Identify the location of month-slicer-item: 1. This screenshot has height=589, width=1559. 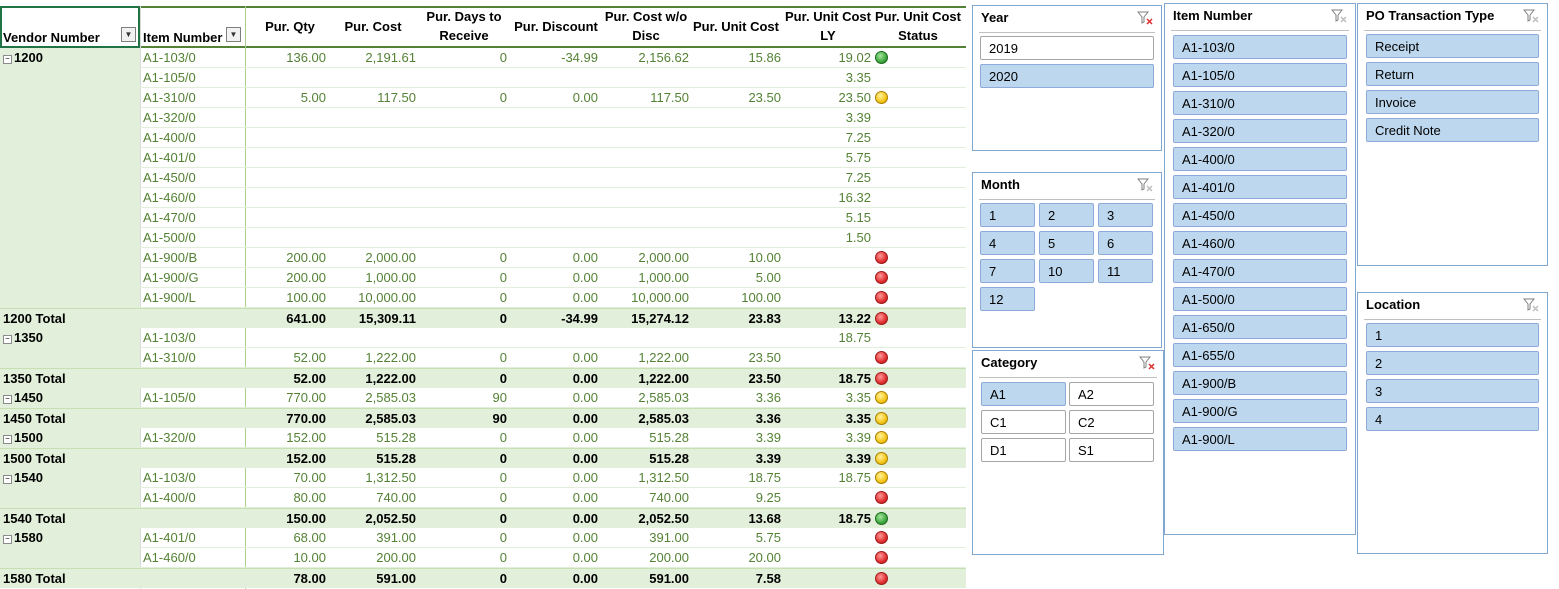
(1007, 215).